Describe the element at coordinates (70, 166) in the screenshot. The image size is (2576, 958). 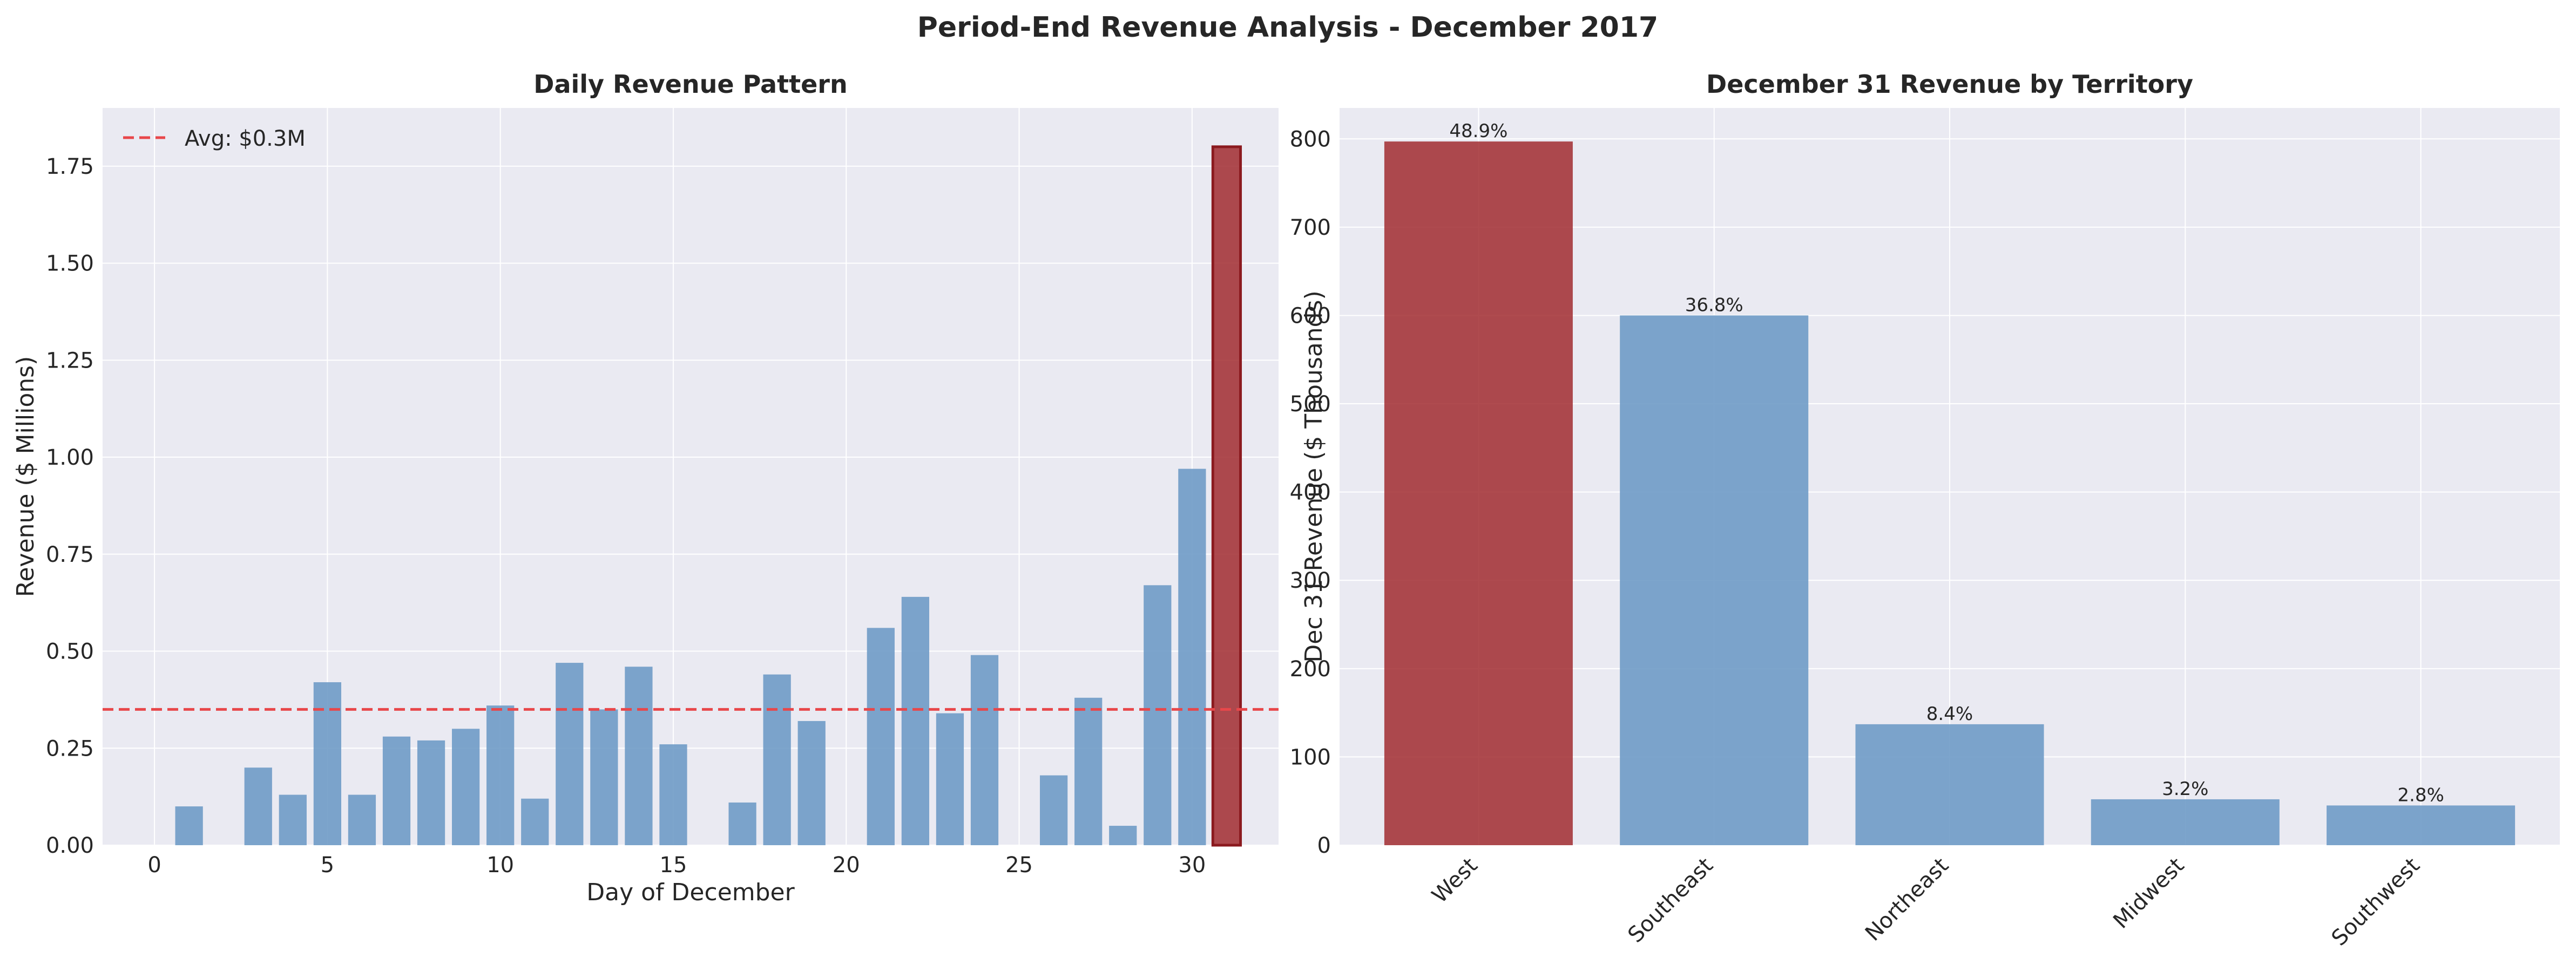
I see `y-tick-label: 1.75` at that location.